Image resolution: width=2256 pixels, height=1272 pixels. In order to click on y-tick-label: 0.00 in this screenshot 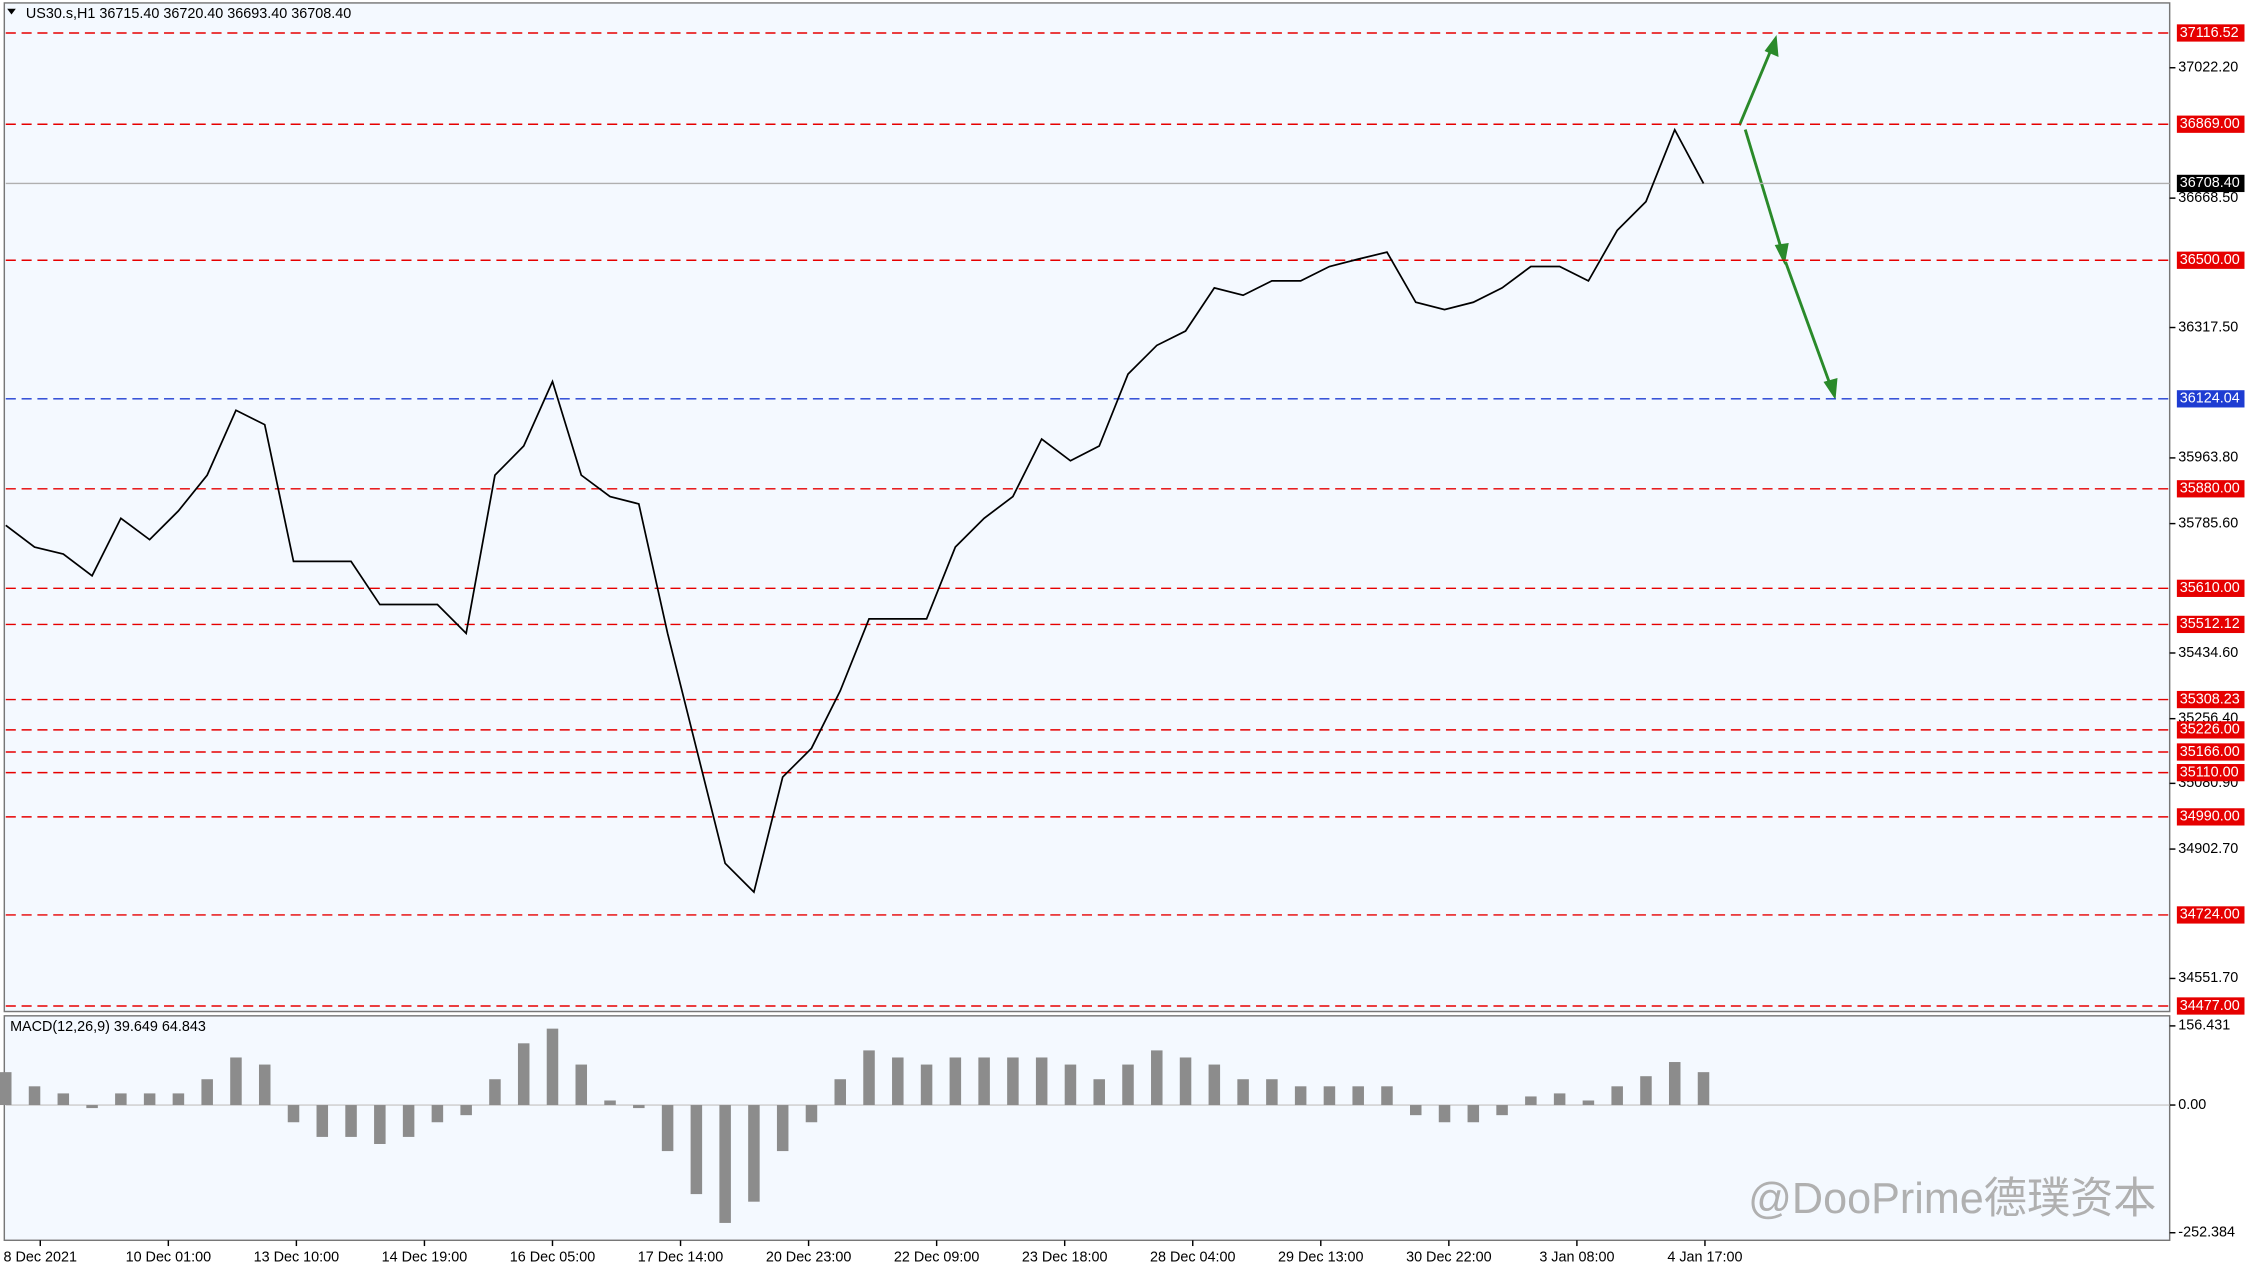, I will do `click(2192, 1105)`.